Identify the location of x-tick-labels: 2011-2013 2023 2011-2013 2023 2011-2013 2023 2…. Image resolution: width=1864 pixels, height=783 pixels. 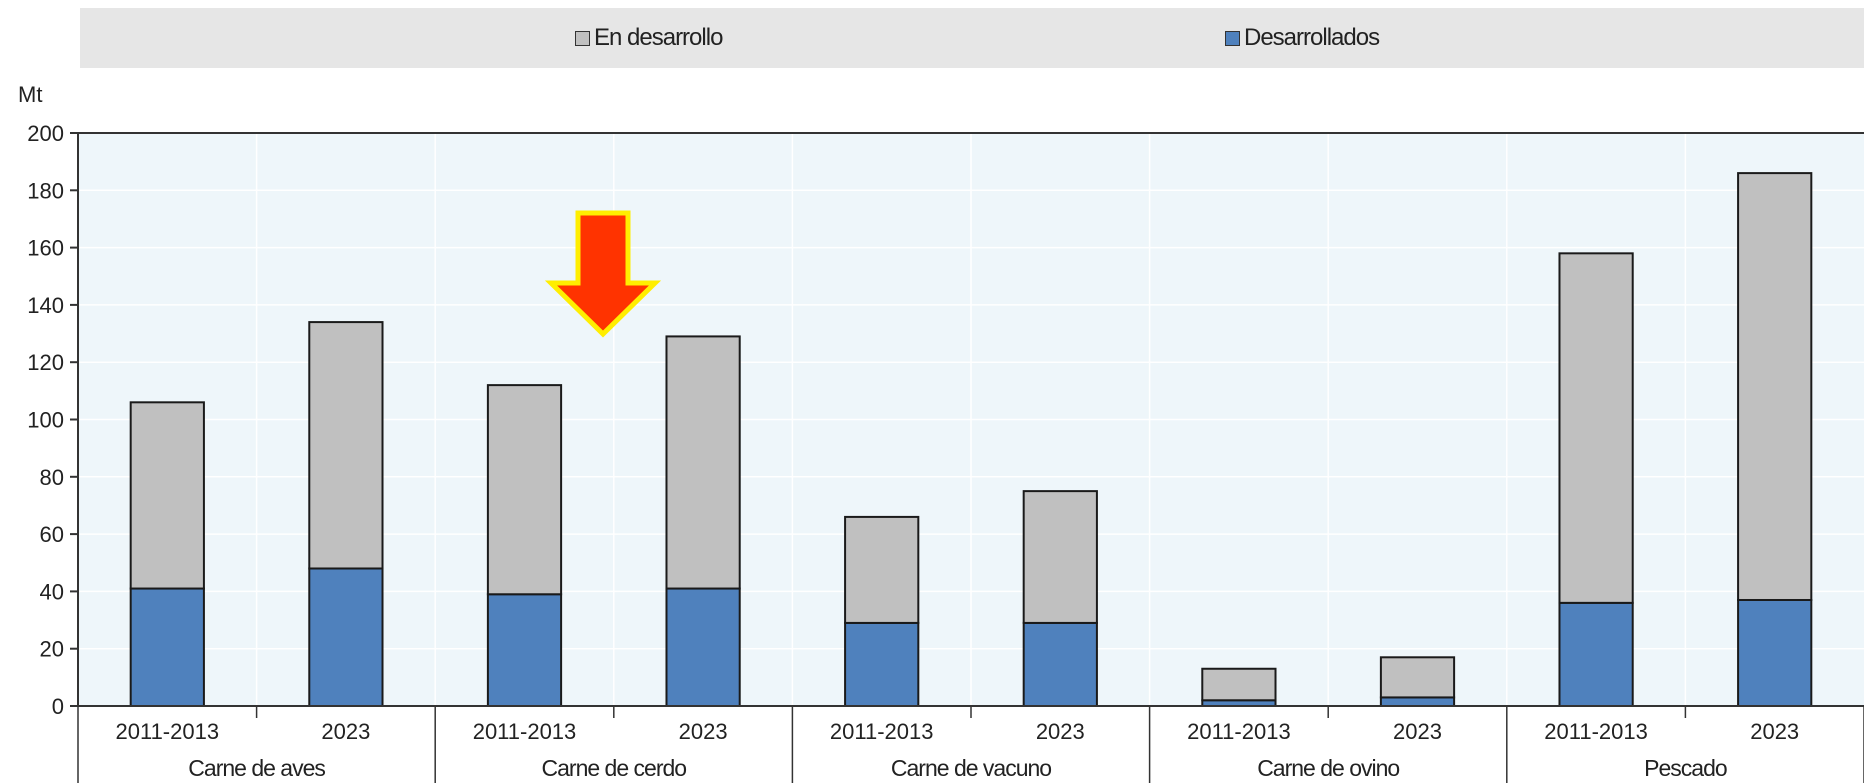
(958, 750).